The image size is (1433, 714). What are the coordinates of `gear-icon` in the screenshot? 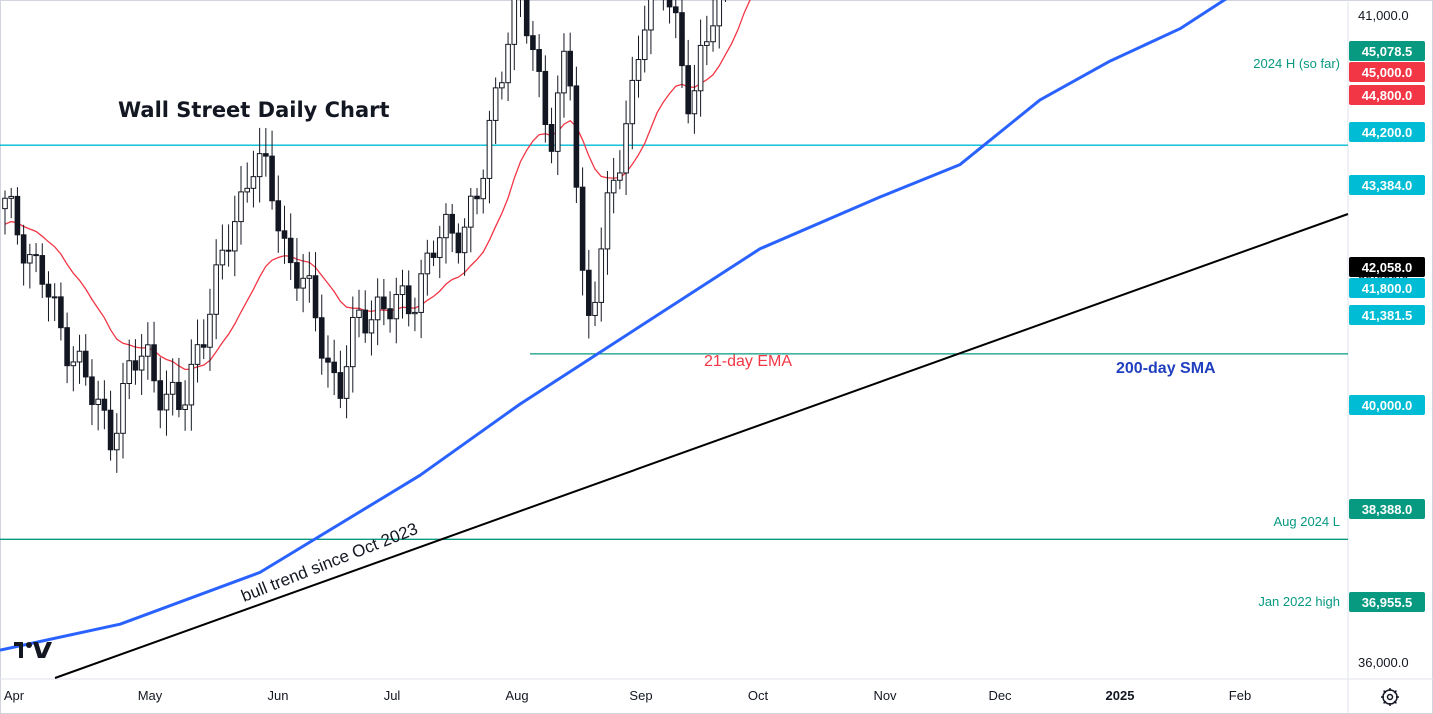 It's located at (1390, 697).